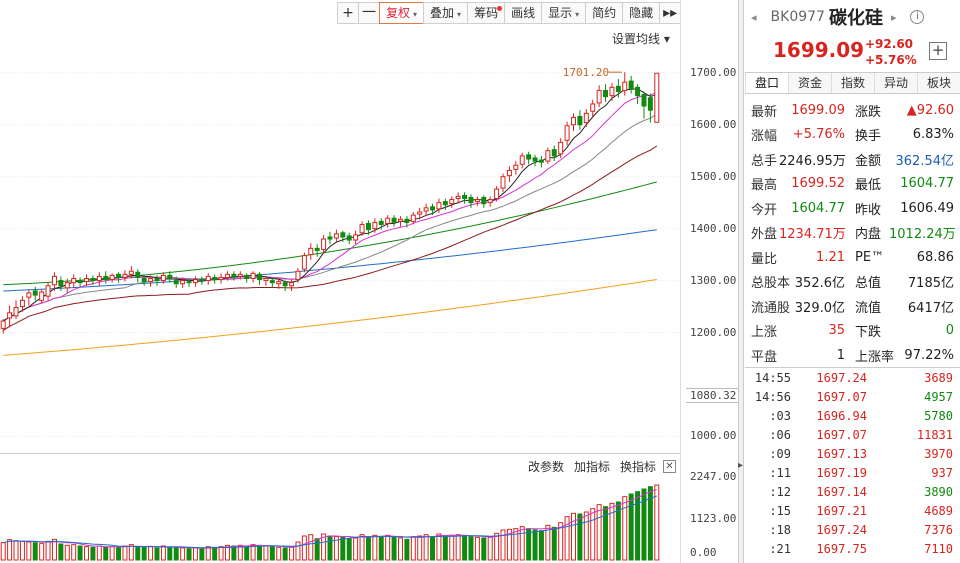 Image resolution: width=960 pixels, height=563 pixels. Describe the element at coordinates (638, 467) in the screenshot. I see `switch-indicator-button: 换指标` at that location.